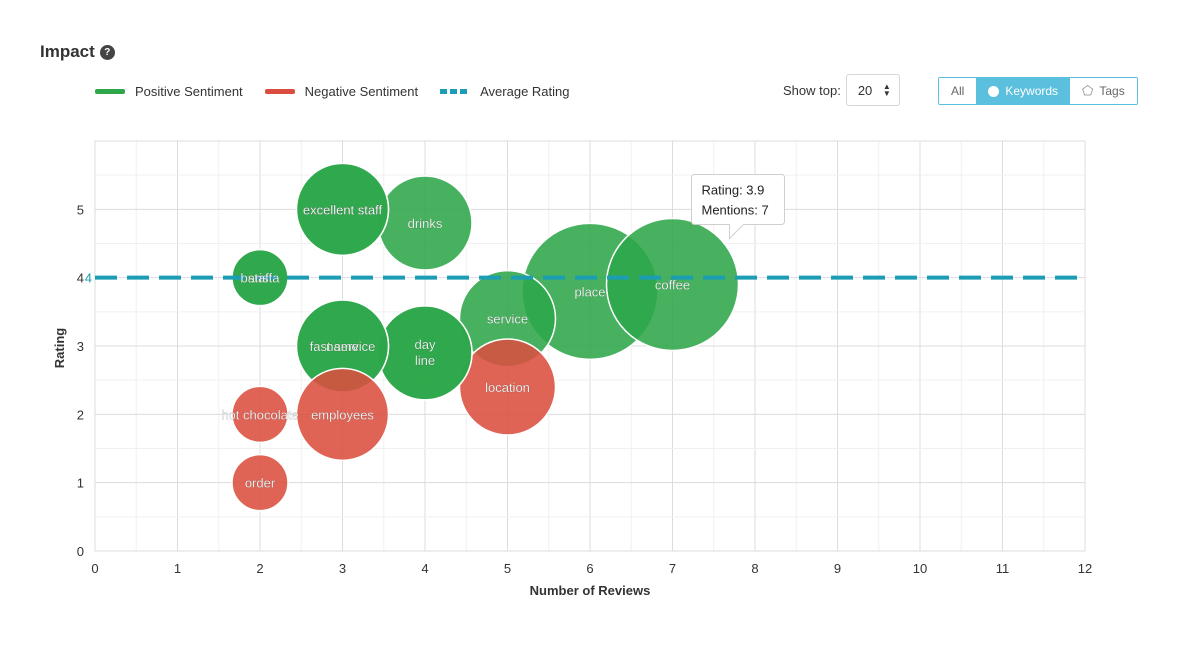 The image size is (1177, 658). I want to click on x-tick-label: 7, so click(672, 568).